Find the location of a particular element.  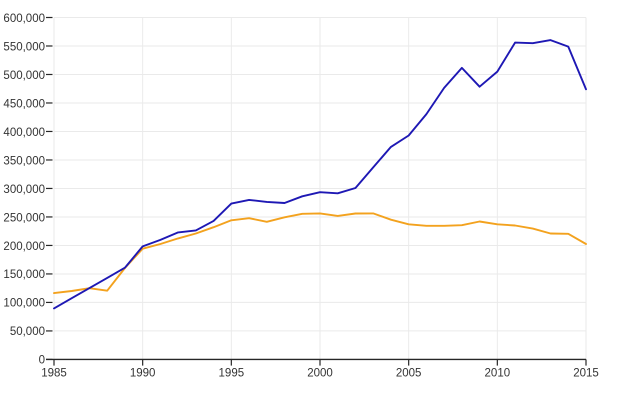

svg-text: 500,000 is located at coordinates (24, 76).